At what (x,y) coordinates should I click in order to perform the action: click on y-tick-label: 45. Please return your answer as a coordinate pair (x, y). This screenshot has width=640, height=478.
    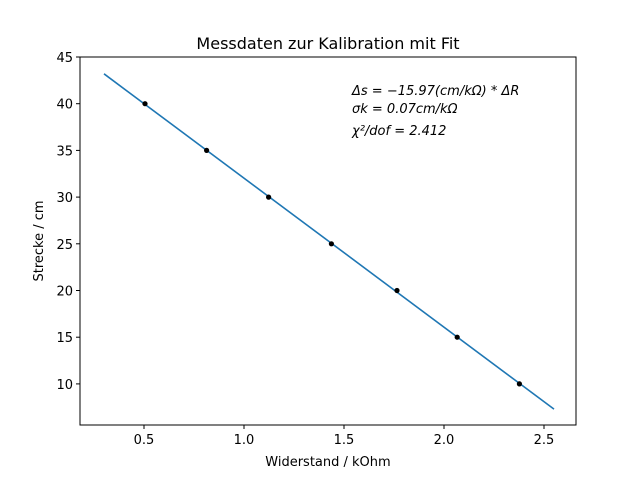
    Looking at the image, I should click on (64, 58).